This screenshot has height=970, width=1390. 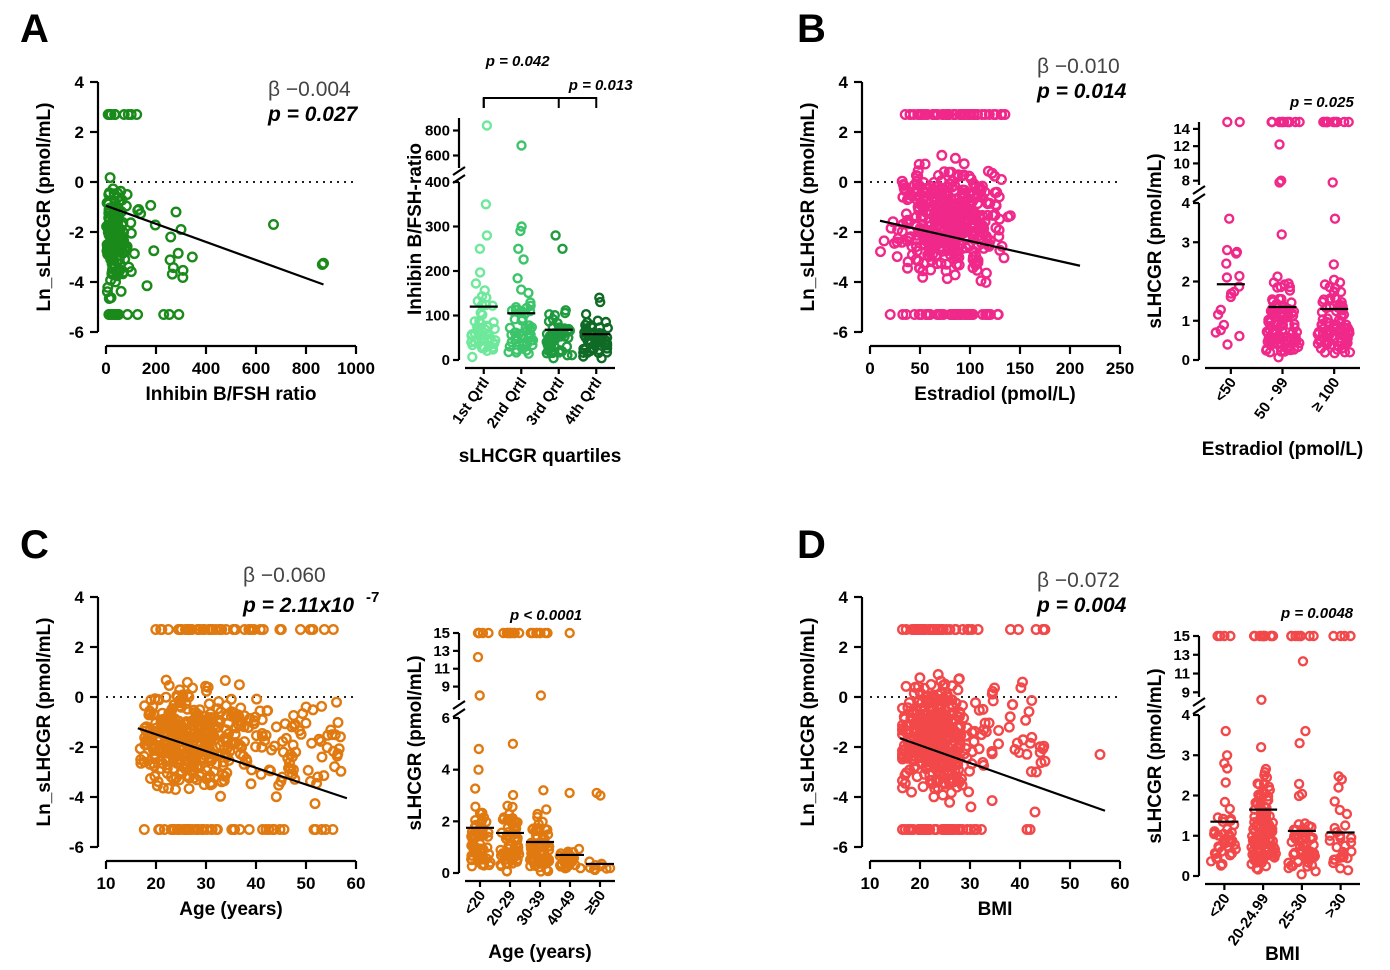 What do you see at coordinates (1186, 692) in the screenshot?
I see `y-tick-label: 9` at bounding box center [1186, 692].